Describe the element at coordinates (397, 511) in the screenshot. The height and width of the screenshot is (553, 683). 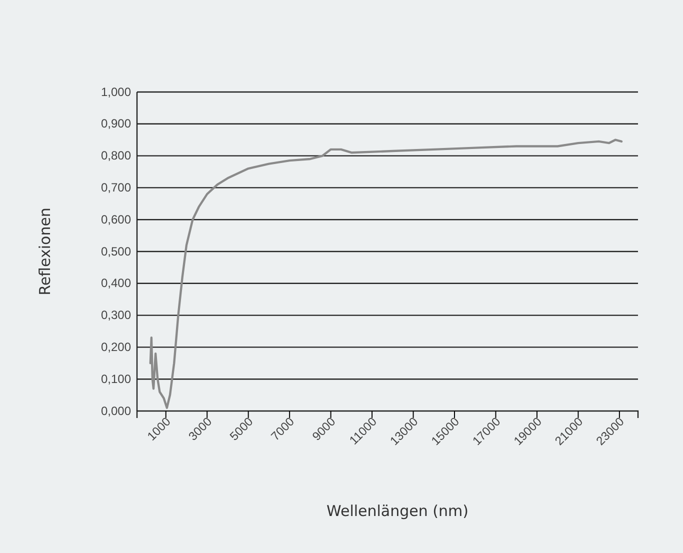
I see `x-axis-title: Wellenlängen (nm)` at that location.